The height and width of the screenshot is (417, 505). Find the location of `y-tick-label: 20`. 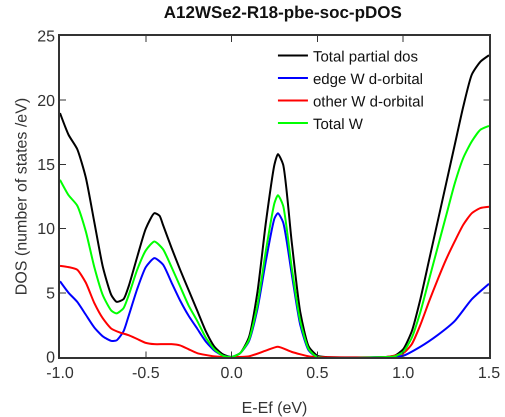

y-tick-label: 20 is located at coordinates (46, 101).